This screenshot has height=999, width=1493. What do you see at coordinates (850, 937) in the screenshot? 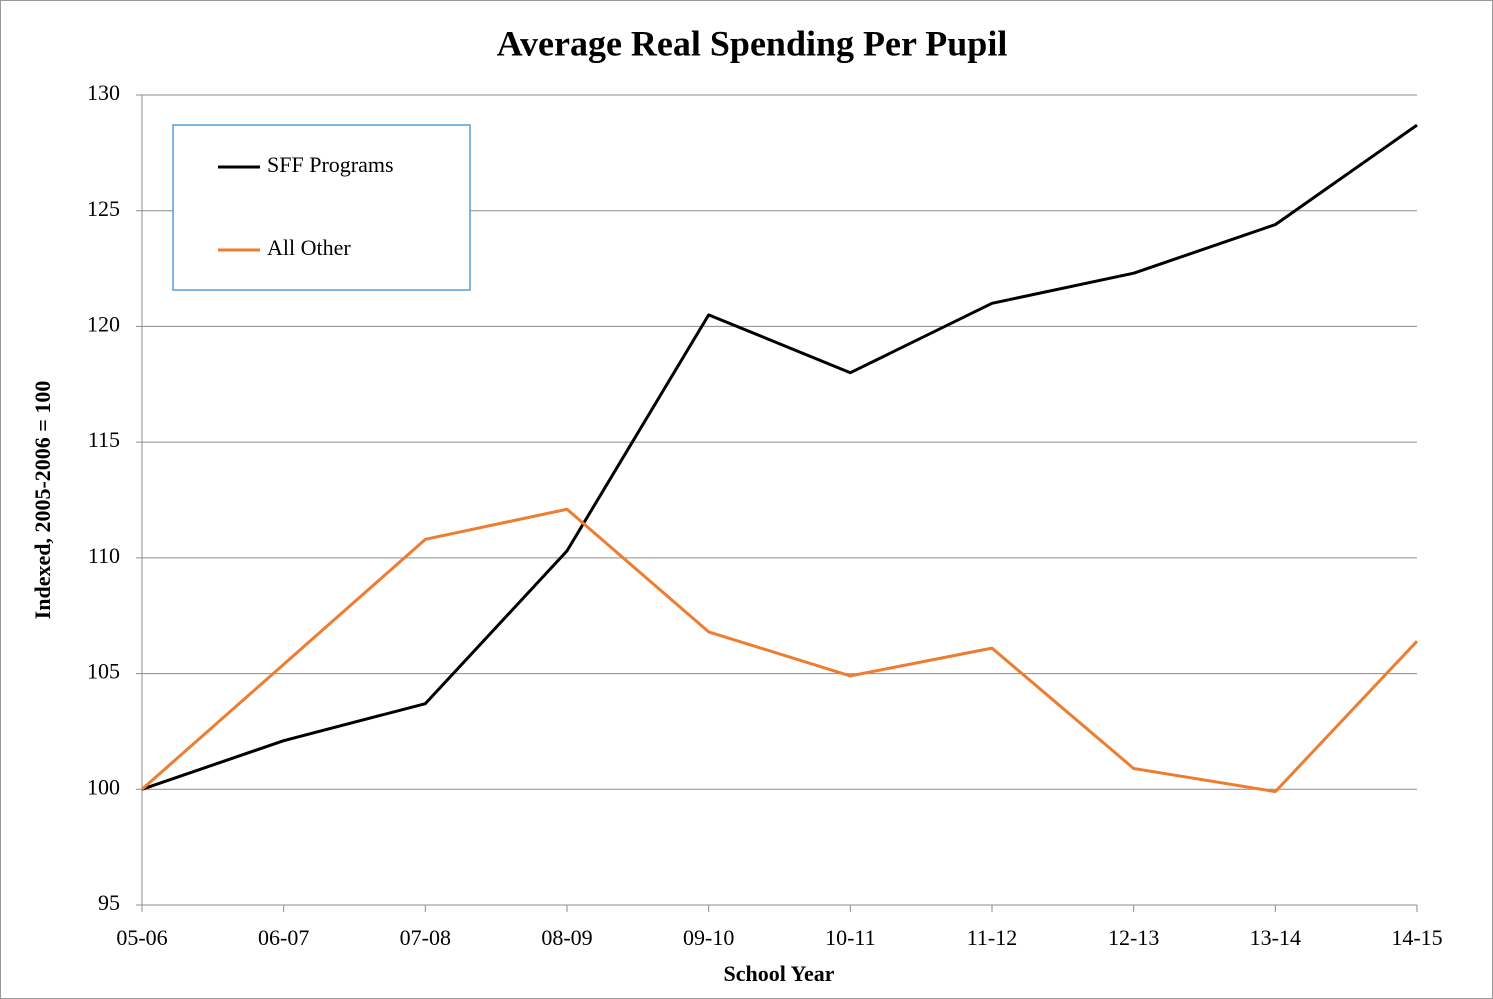
I see `x-tick-label: 10-11` at bounding box center [850, 937].